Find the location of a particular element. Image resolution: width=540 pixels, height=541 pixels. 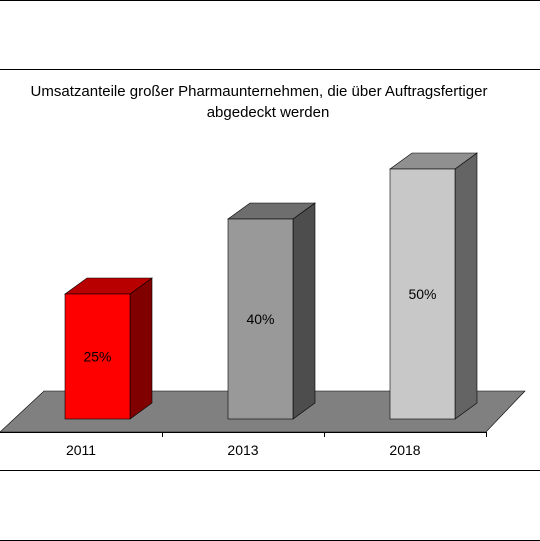

bar-2011 is located at coordinates (97, 356).